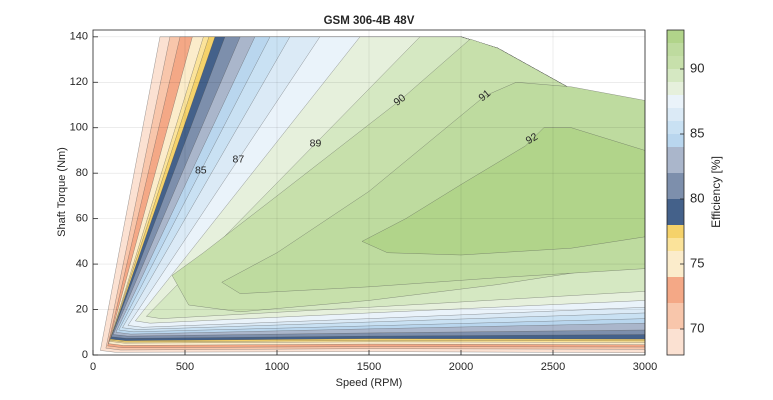 This screenshot has width=773, height=400. I want to click on y-tick-label: 100, so click(79, 128).